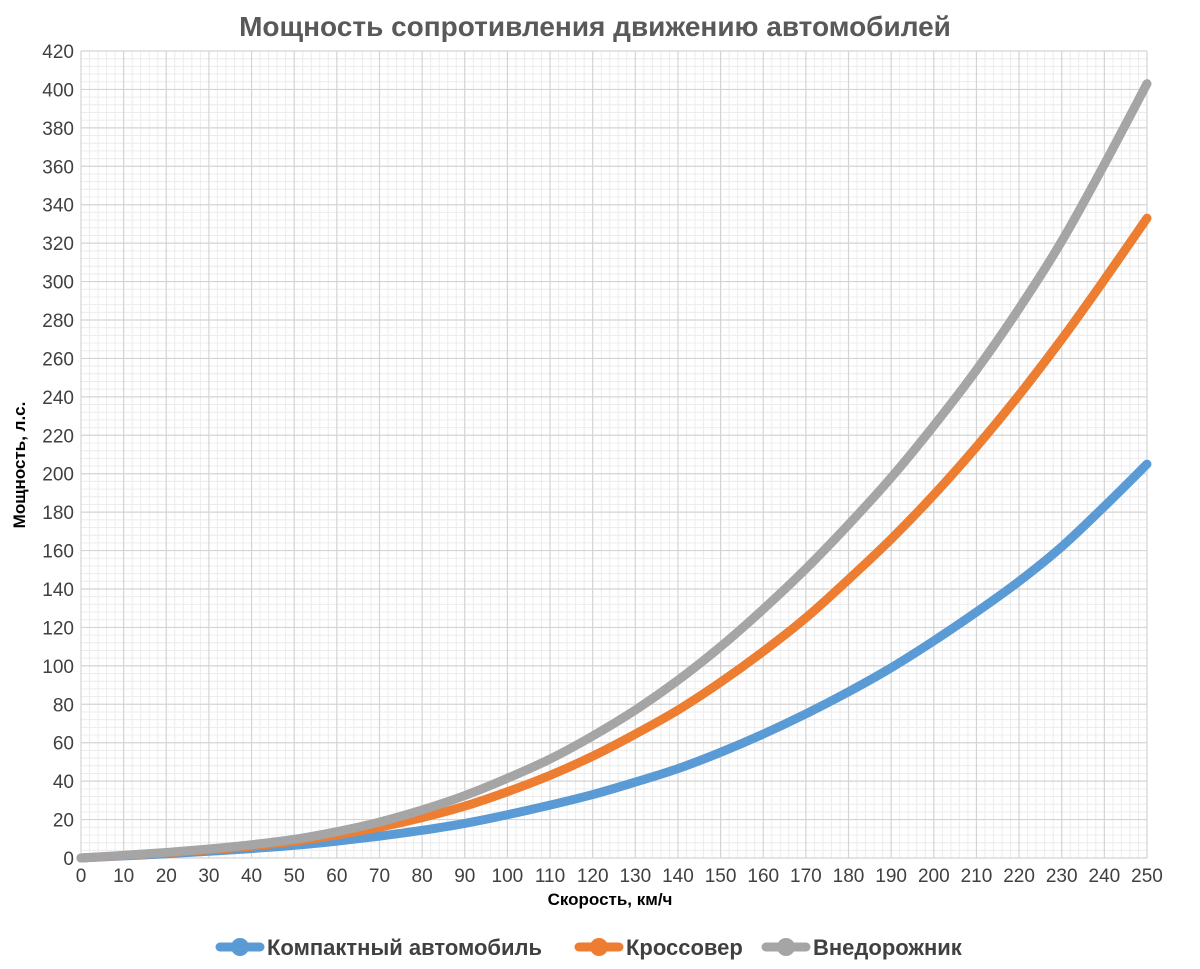 This screenshot has width=1200, height=969. What do you see at coordinates (58, 590) in the screenshot?
I see `y-tick-label: 140` at bounding box center [58, 590].